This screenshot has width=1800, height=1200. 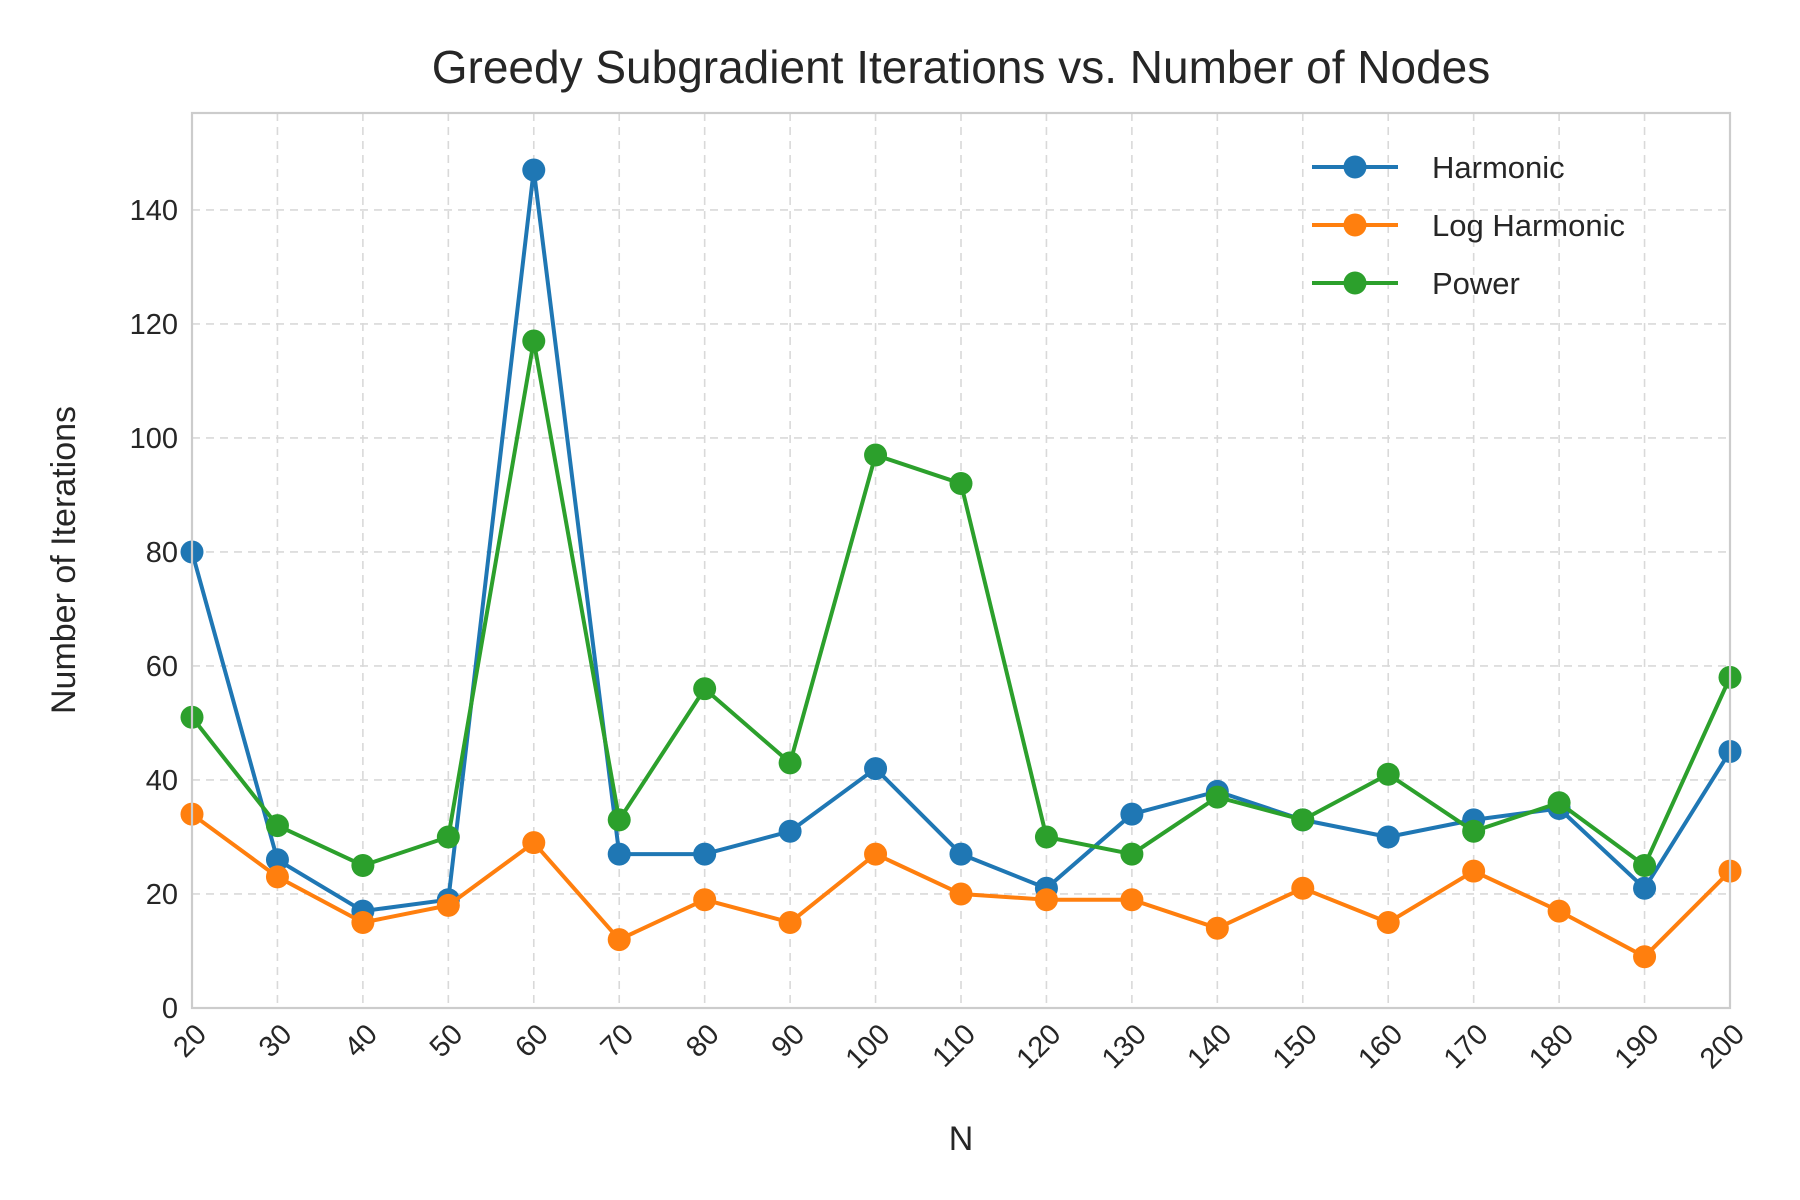 What do you see at coordinates (1355, 225) in the screenshot?
I see `legend-marker-log-harmonic` at bounding box center [1355, 225].